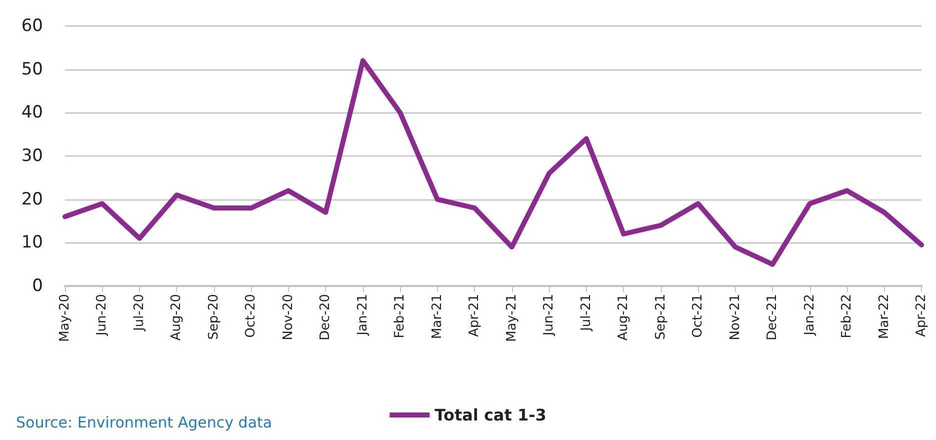  What do you see at coordinates (549, 315) in the screenshot?
I see `x-tick-label: Jun-21` at bounding box center [549, 315].